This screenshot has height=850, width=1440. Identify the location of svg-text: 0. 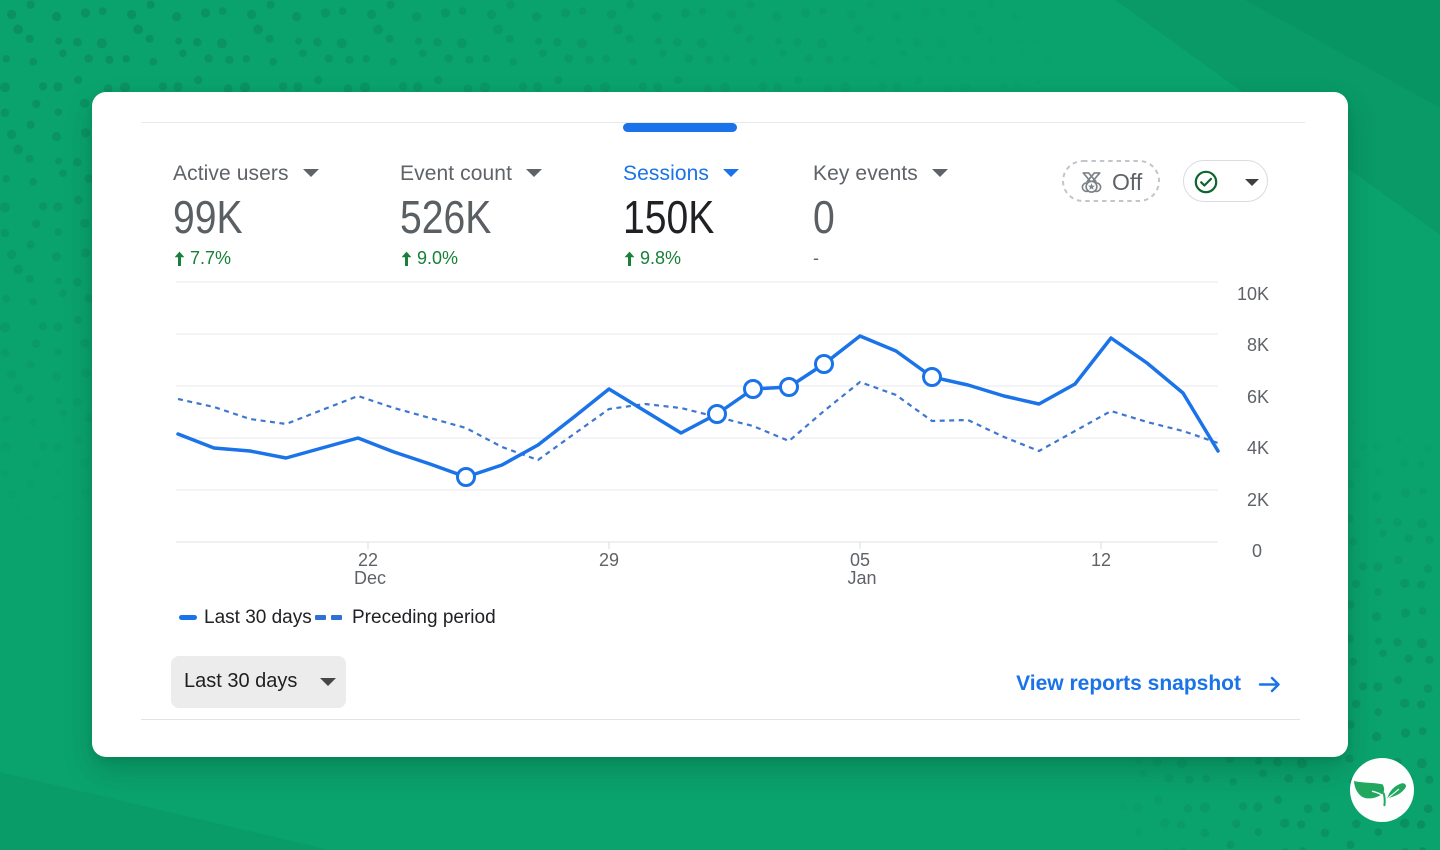
(1257, 551).